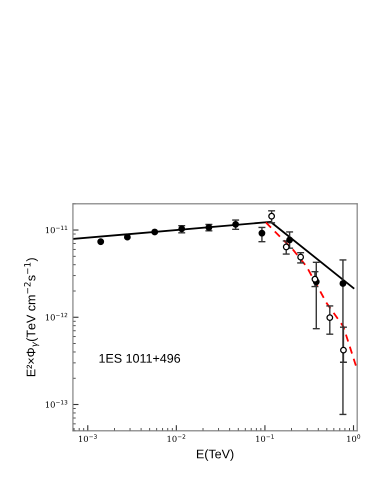 The height and width of the screenshot is (484, 374). Describe the element at coordinates (177, 438) in the screenshot. I see `x-tick-label: 10$^{−2}$` at that location.